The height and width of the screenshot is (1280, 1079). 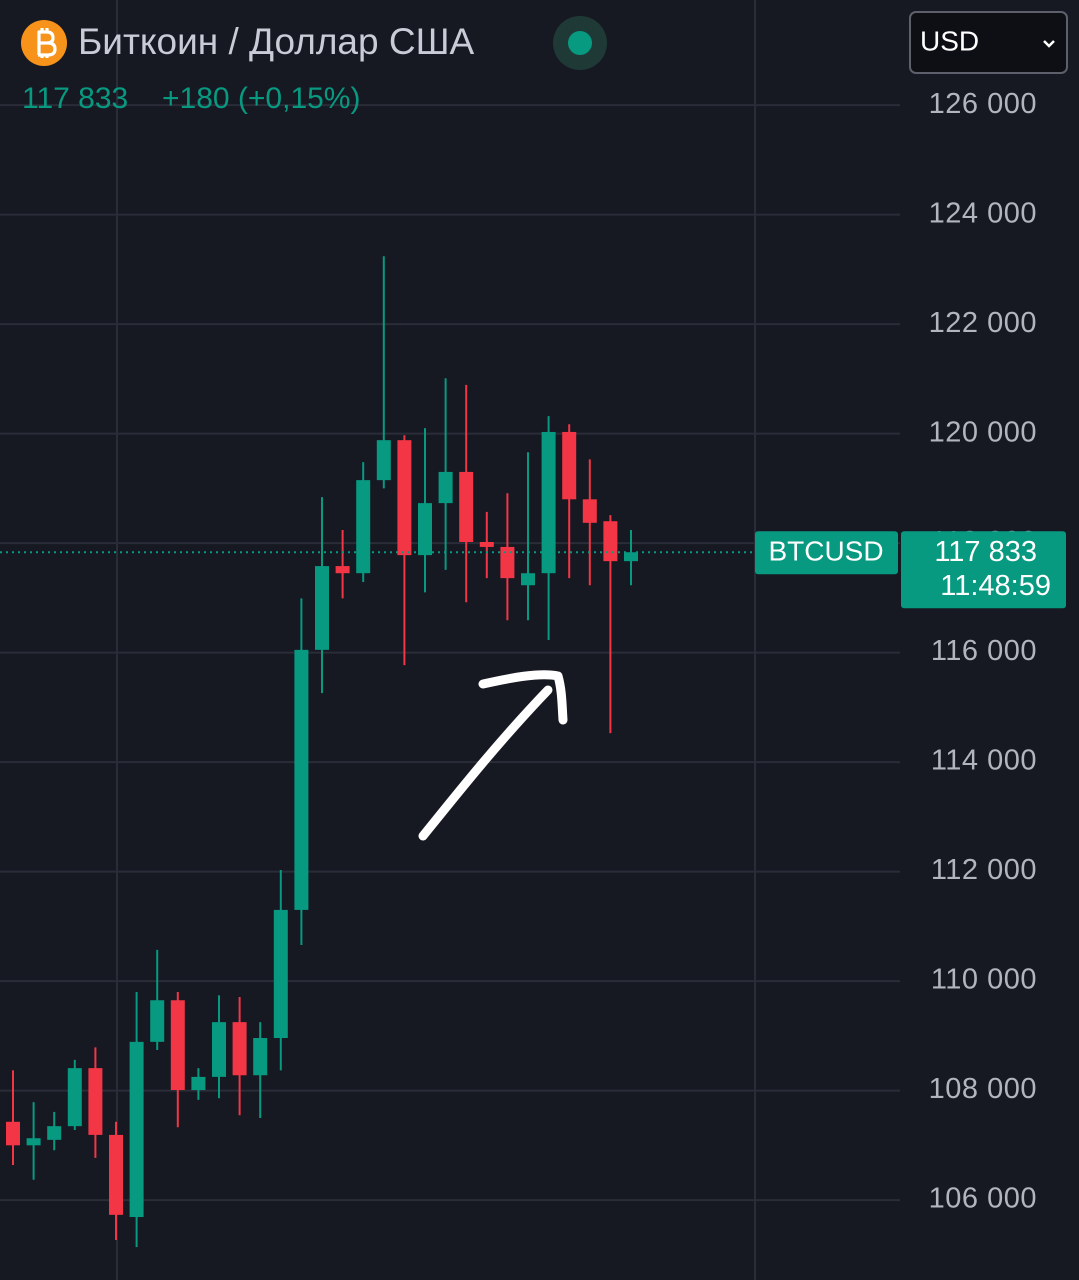 What do you see at coordinates (984, 870) in the screenshot?
I see `y-tick-label: 112 000` at bounding box center [984, 870].